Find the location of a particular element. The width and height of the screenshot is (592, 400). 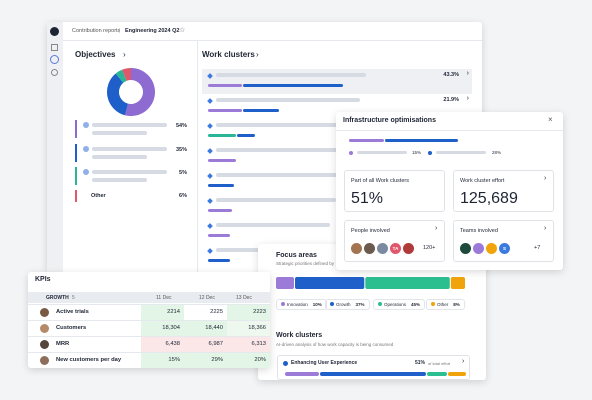

cluster-share: 21.9% is located at coordinates (451, 100).